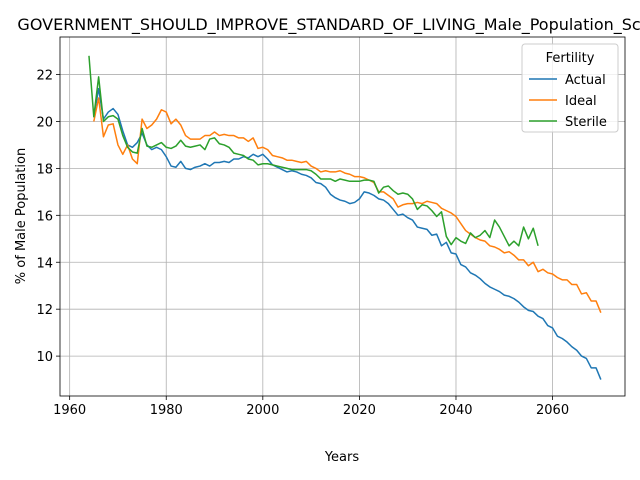 This screenshot has width=640, height=480. I want to click on x-axis-ticks: 1960 1980 2000 2020 2040 2060, so click(311, 407).